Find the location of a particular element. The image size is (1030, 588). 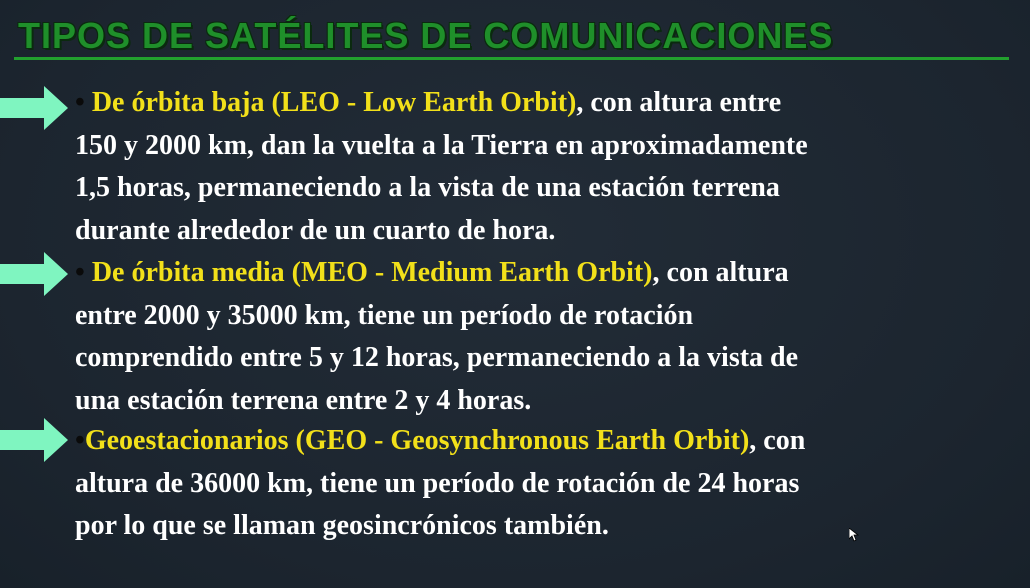

slide-title: TIPOS DE SATÉLITES DE COMUNICACIONES is located at coordinates (426, 35).